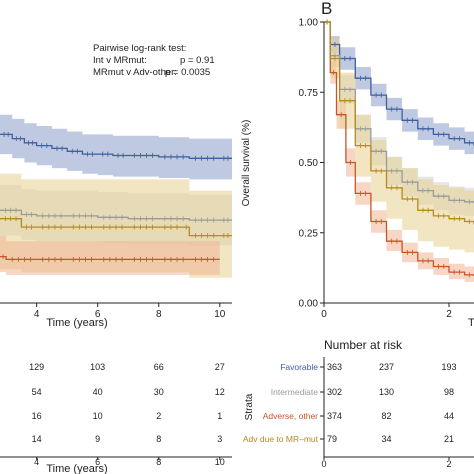 This screenshot has height=474, width=474. Describe the element at coordinates (363, 345) in the screenshot. I see `risk-table-title: Number at risk` at that location.